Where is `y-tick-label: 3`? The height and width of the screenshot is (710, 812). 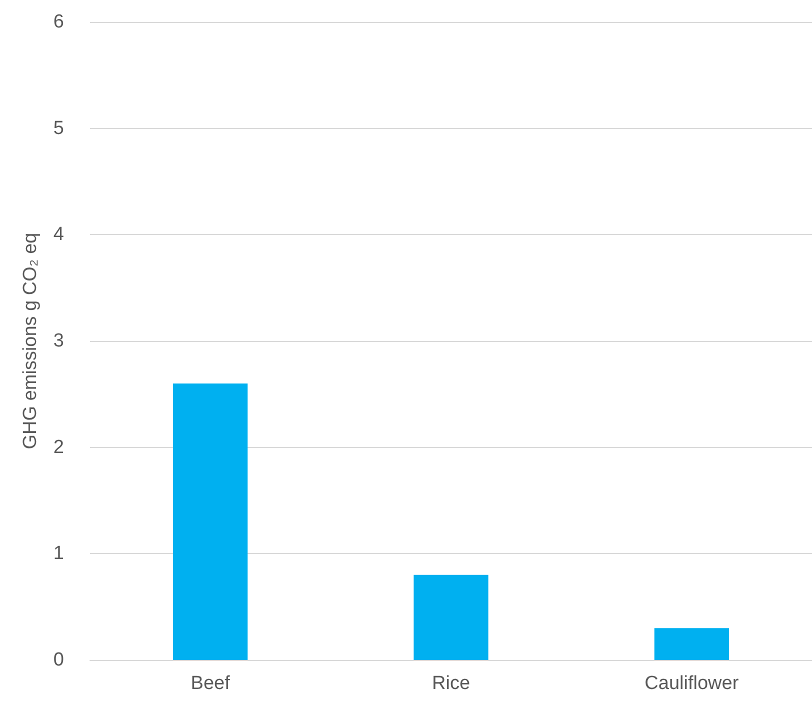
y-tick-label: 3 is located at coordinates (58, 341).